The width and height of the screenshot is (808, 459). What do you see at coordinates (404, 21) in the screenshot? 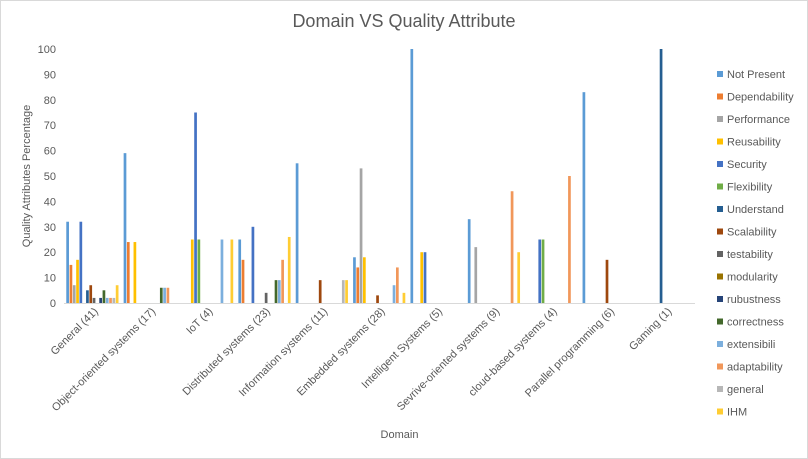
I see `chart-title: Domain VS Quality Attribute` at bounding box center [404, 21].